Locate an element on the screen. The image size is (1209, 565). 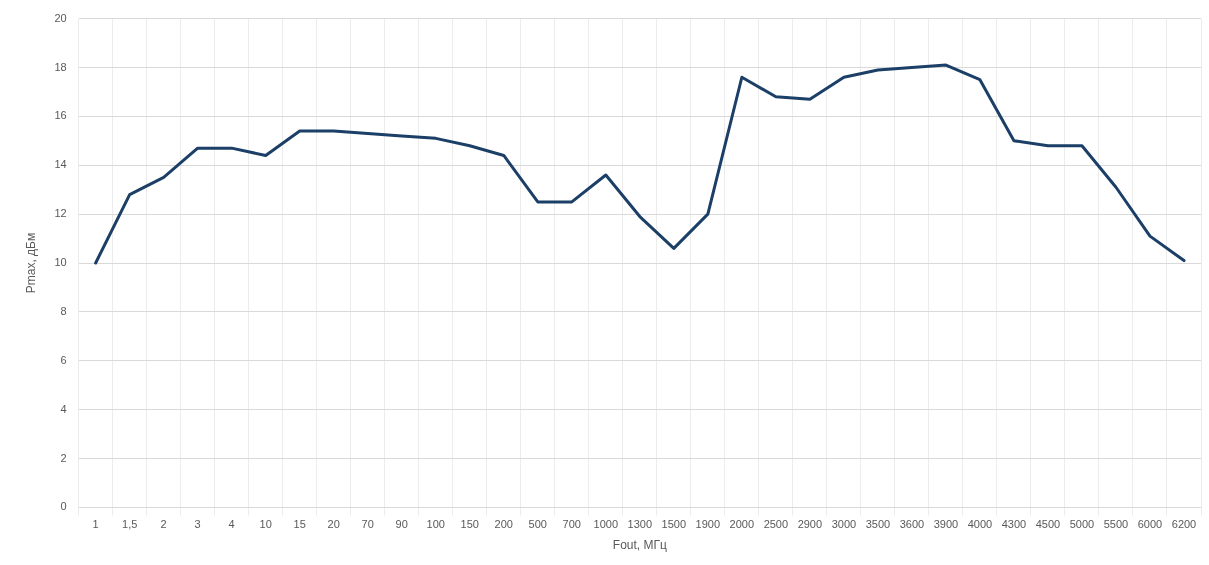
x-tick-label: 4 is located at coordinates (231, 524).